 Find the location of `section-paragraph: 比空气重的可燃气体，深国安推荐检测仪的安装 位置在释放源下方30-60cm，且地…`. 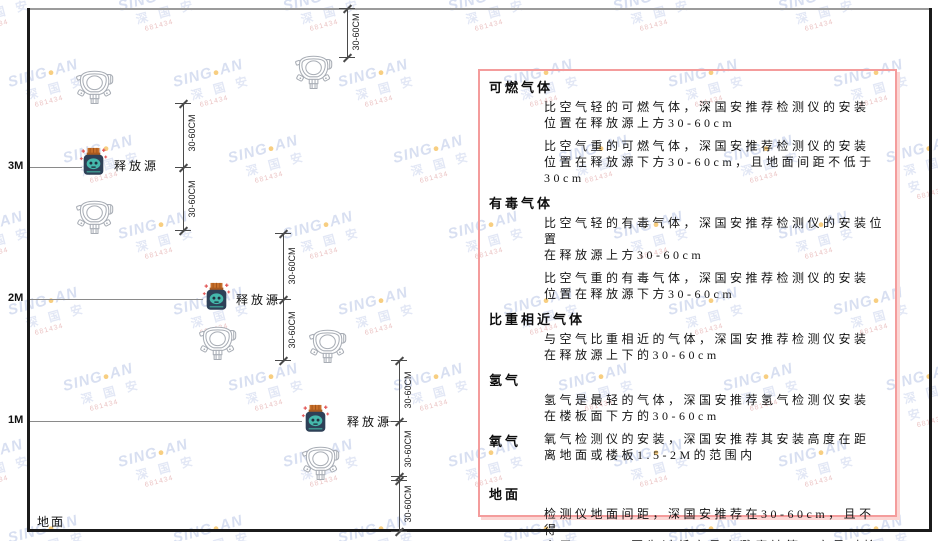

section-paragraph: 比空气重的可燃气体，深国安推荐检测仪的安装 位置在释放源下方30-60cm，且地… is located at coordinates (709, 162).